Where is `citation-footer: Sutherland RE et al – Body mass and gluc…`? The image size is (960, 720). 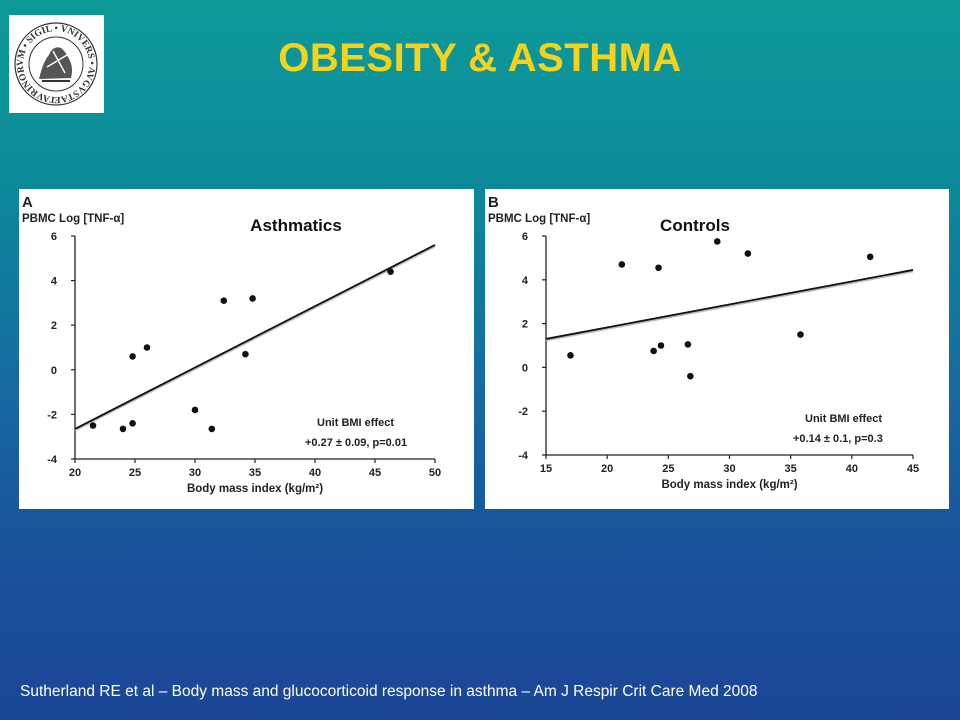
citation-footer: Sutherland RE et al – Body mass and gluc… is located at coordinates (389, 691).